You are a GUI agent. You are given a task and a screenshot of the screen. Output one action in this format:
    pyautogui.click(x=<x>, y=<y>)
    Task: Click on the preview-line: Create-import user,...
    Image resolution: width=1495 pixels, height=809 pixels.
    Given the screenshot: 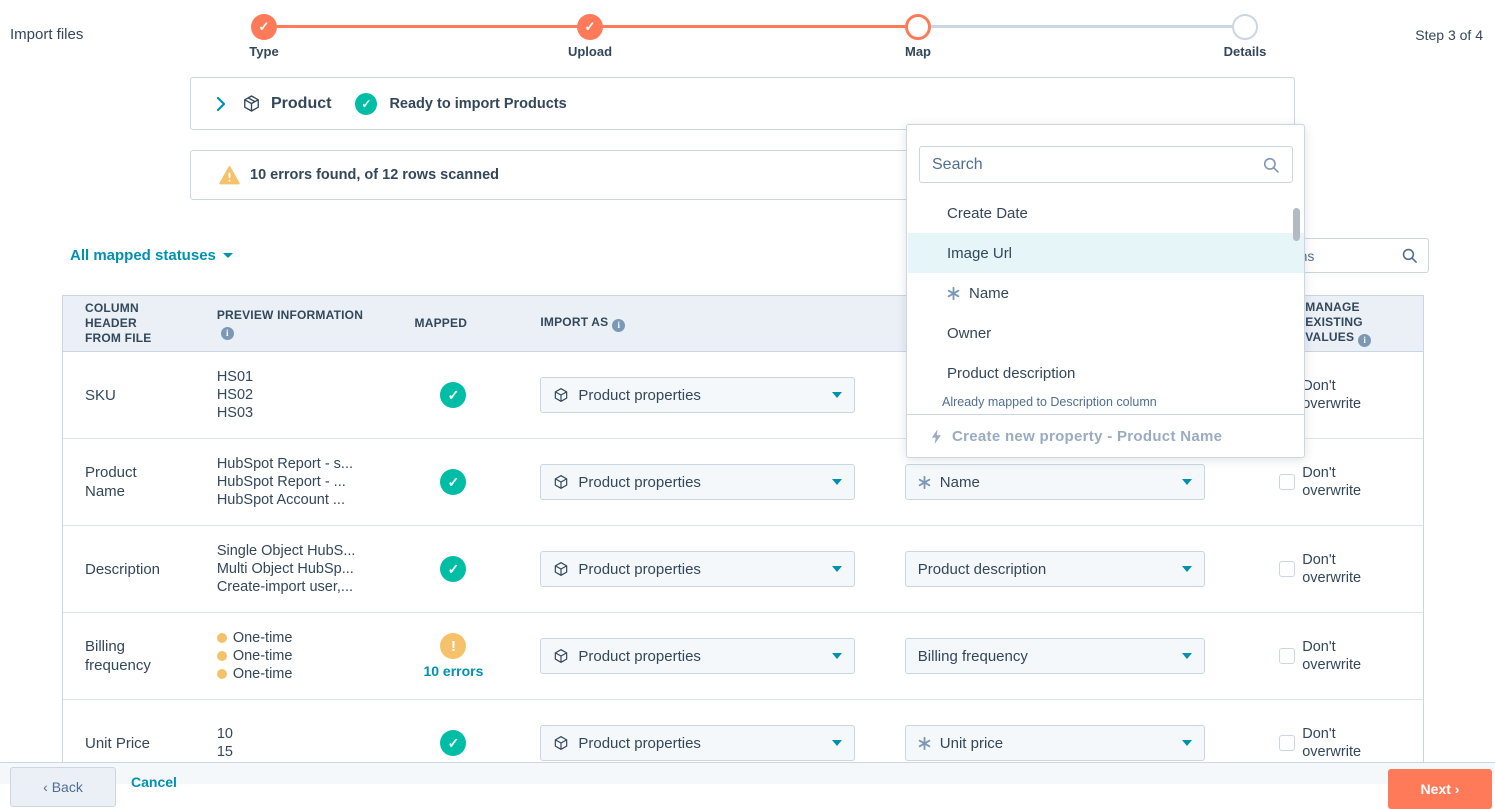 What is the action you would take?
    pyautogui.click(x=284, y=587)
    